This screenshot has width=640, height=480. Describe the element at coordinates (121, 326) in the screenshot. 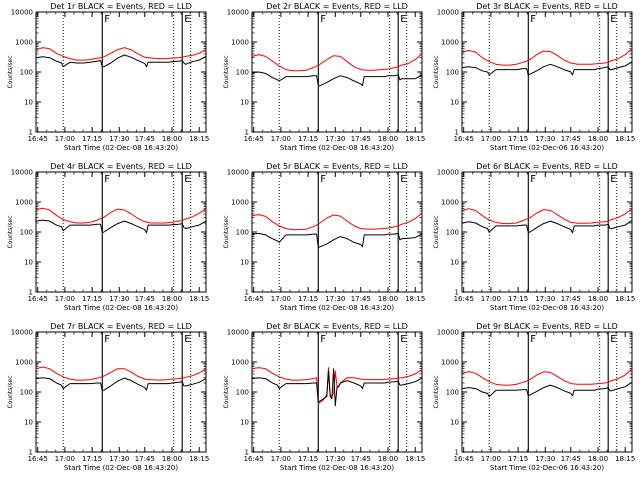

I see `panel-title: Det 7r BLACK = Events, RED = LLD` at that location.